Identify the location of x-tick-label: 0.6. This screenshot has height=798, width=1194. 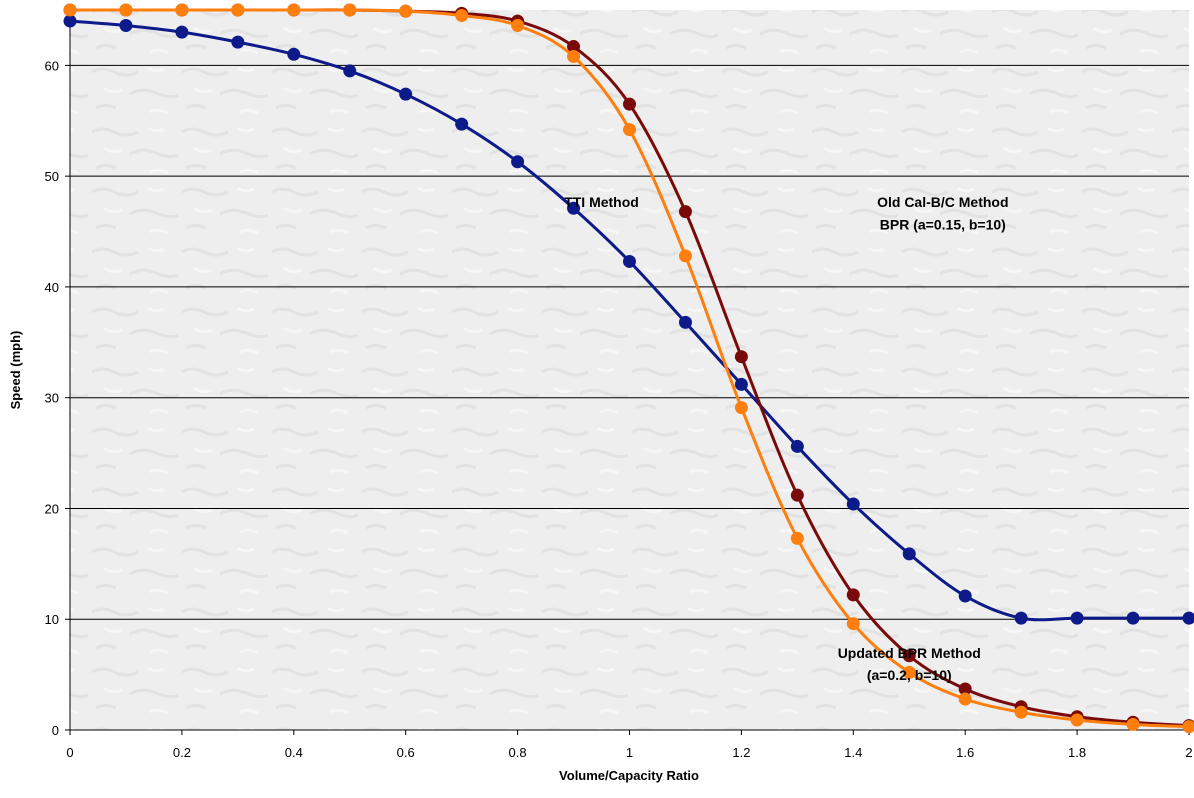
(406, 752).